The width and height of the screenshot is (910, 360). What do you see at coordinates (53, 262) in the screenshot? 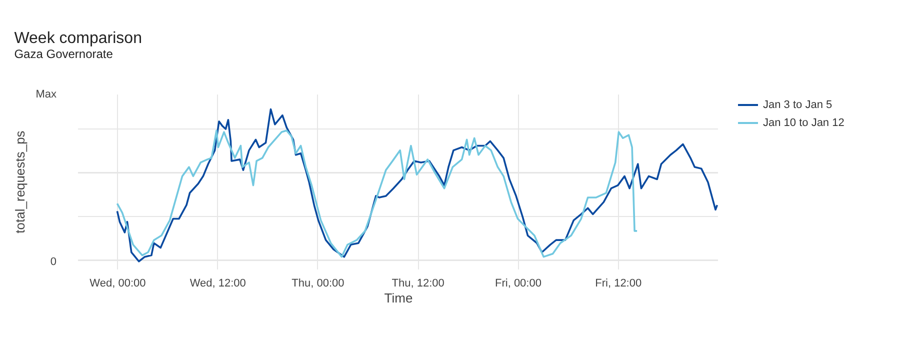
I see `text: 0` at bounding box center [53, 262].